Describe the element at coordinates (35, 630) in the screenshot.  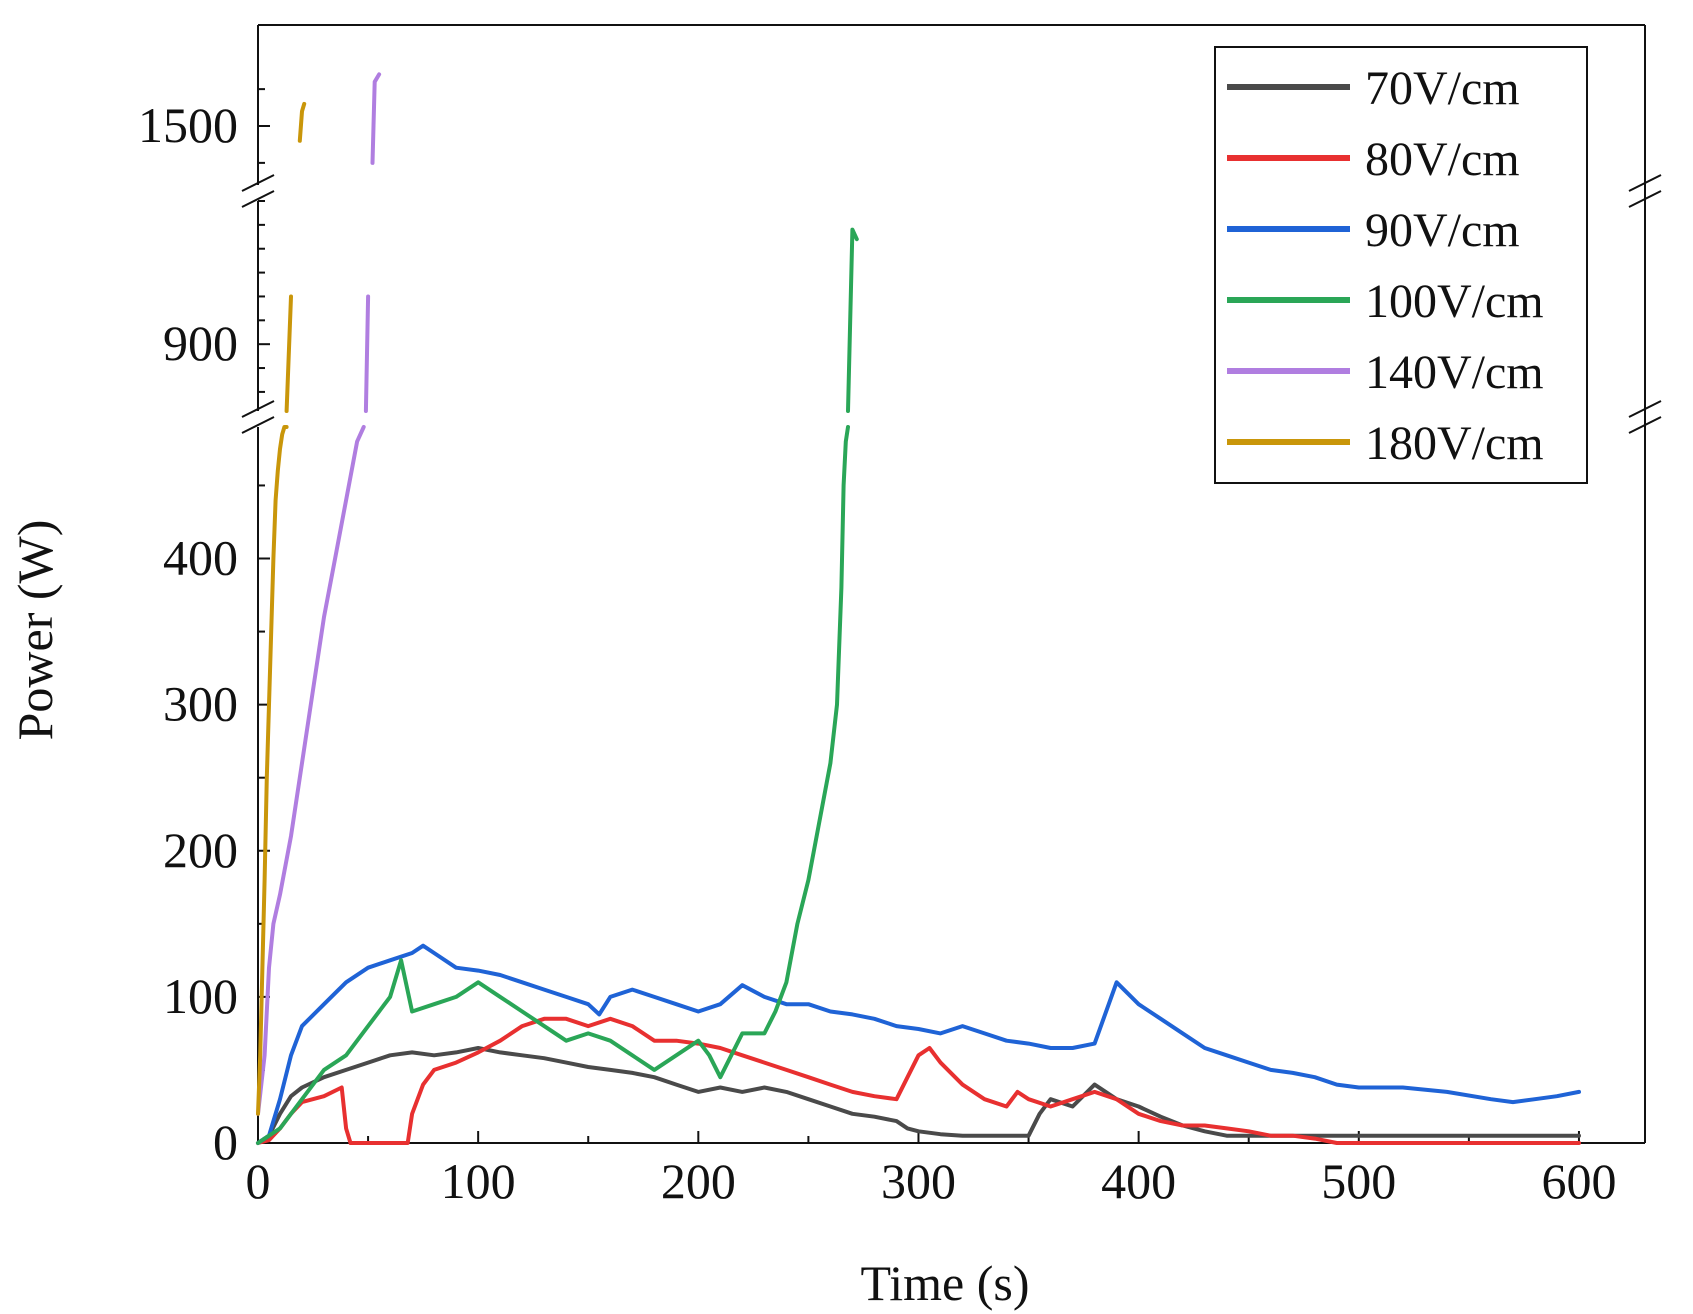
I see `y-axis-title: Power (W)` at that location.